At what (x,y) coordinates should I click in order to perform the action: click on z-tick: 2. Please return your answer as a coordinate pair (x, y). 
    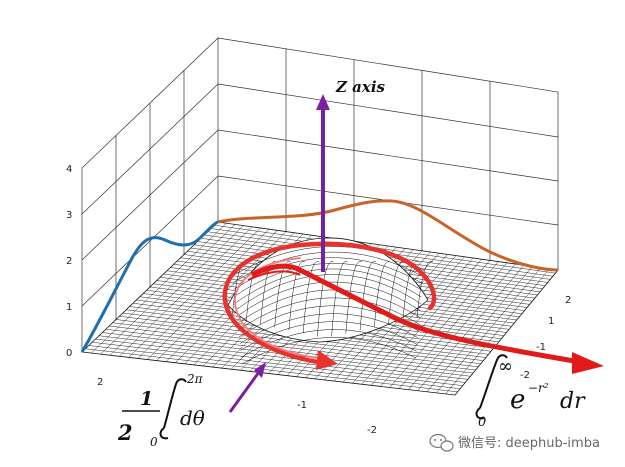
    Looking at the image, I should click on (69, 261).